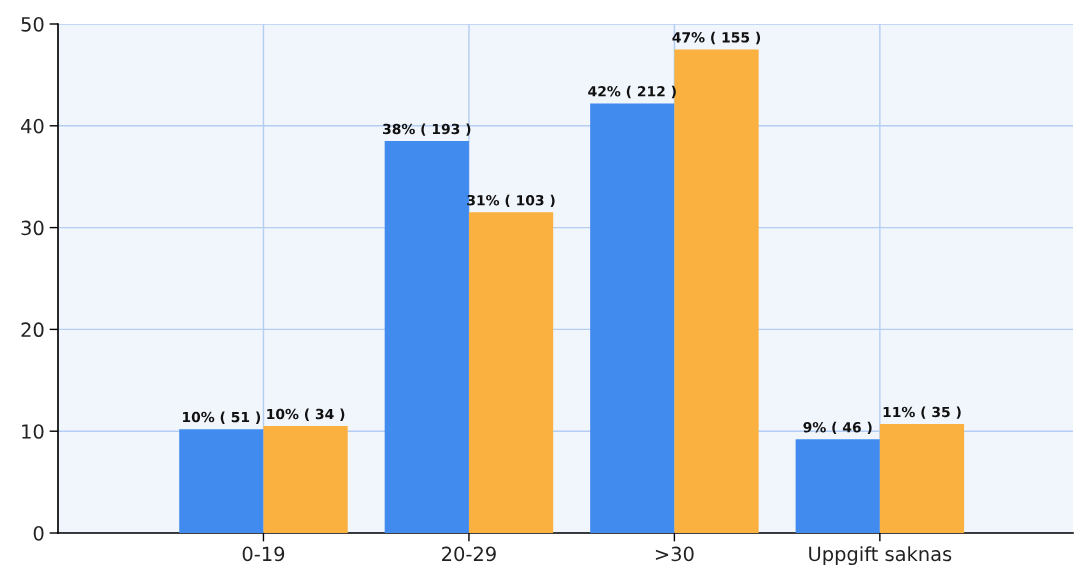  What do you see at coordinates (263, 554) in the screenshot?
I see `x-tick-label: 0-19` at bounding box center [263, 554].